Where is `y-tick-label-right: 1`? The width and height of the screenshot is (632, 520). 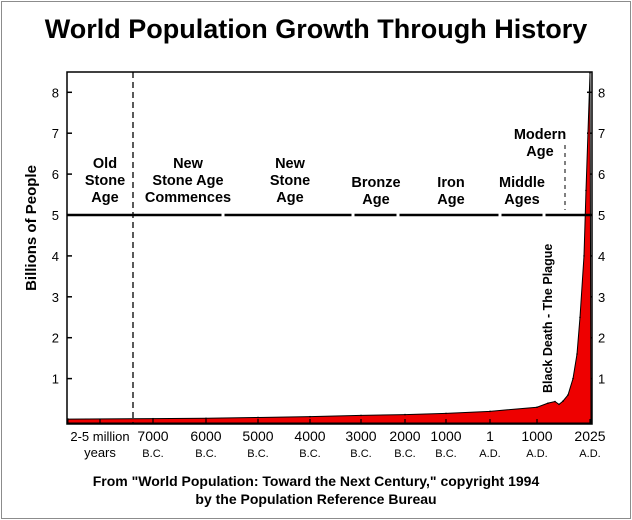 y-tick-label-right: 1 is located at coordinates (601, 379).